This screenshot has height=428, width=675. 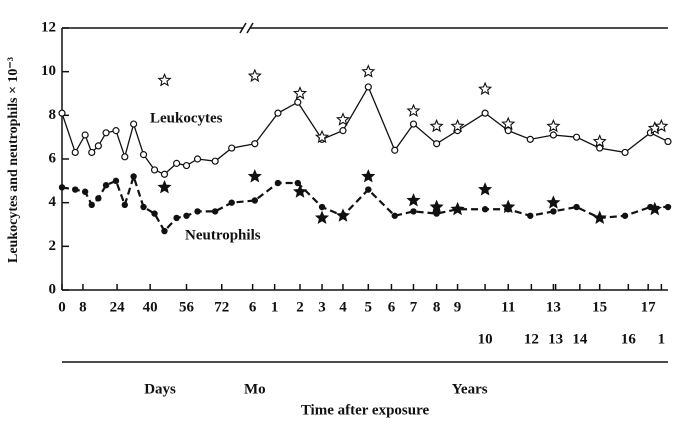 What do you see at coordinates (250, 28) in the screenshot?
I see `axis-break` at bounding box center [250, 28].